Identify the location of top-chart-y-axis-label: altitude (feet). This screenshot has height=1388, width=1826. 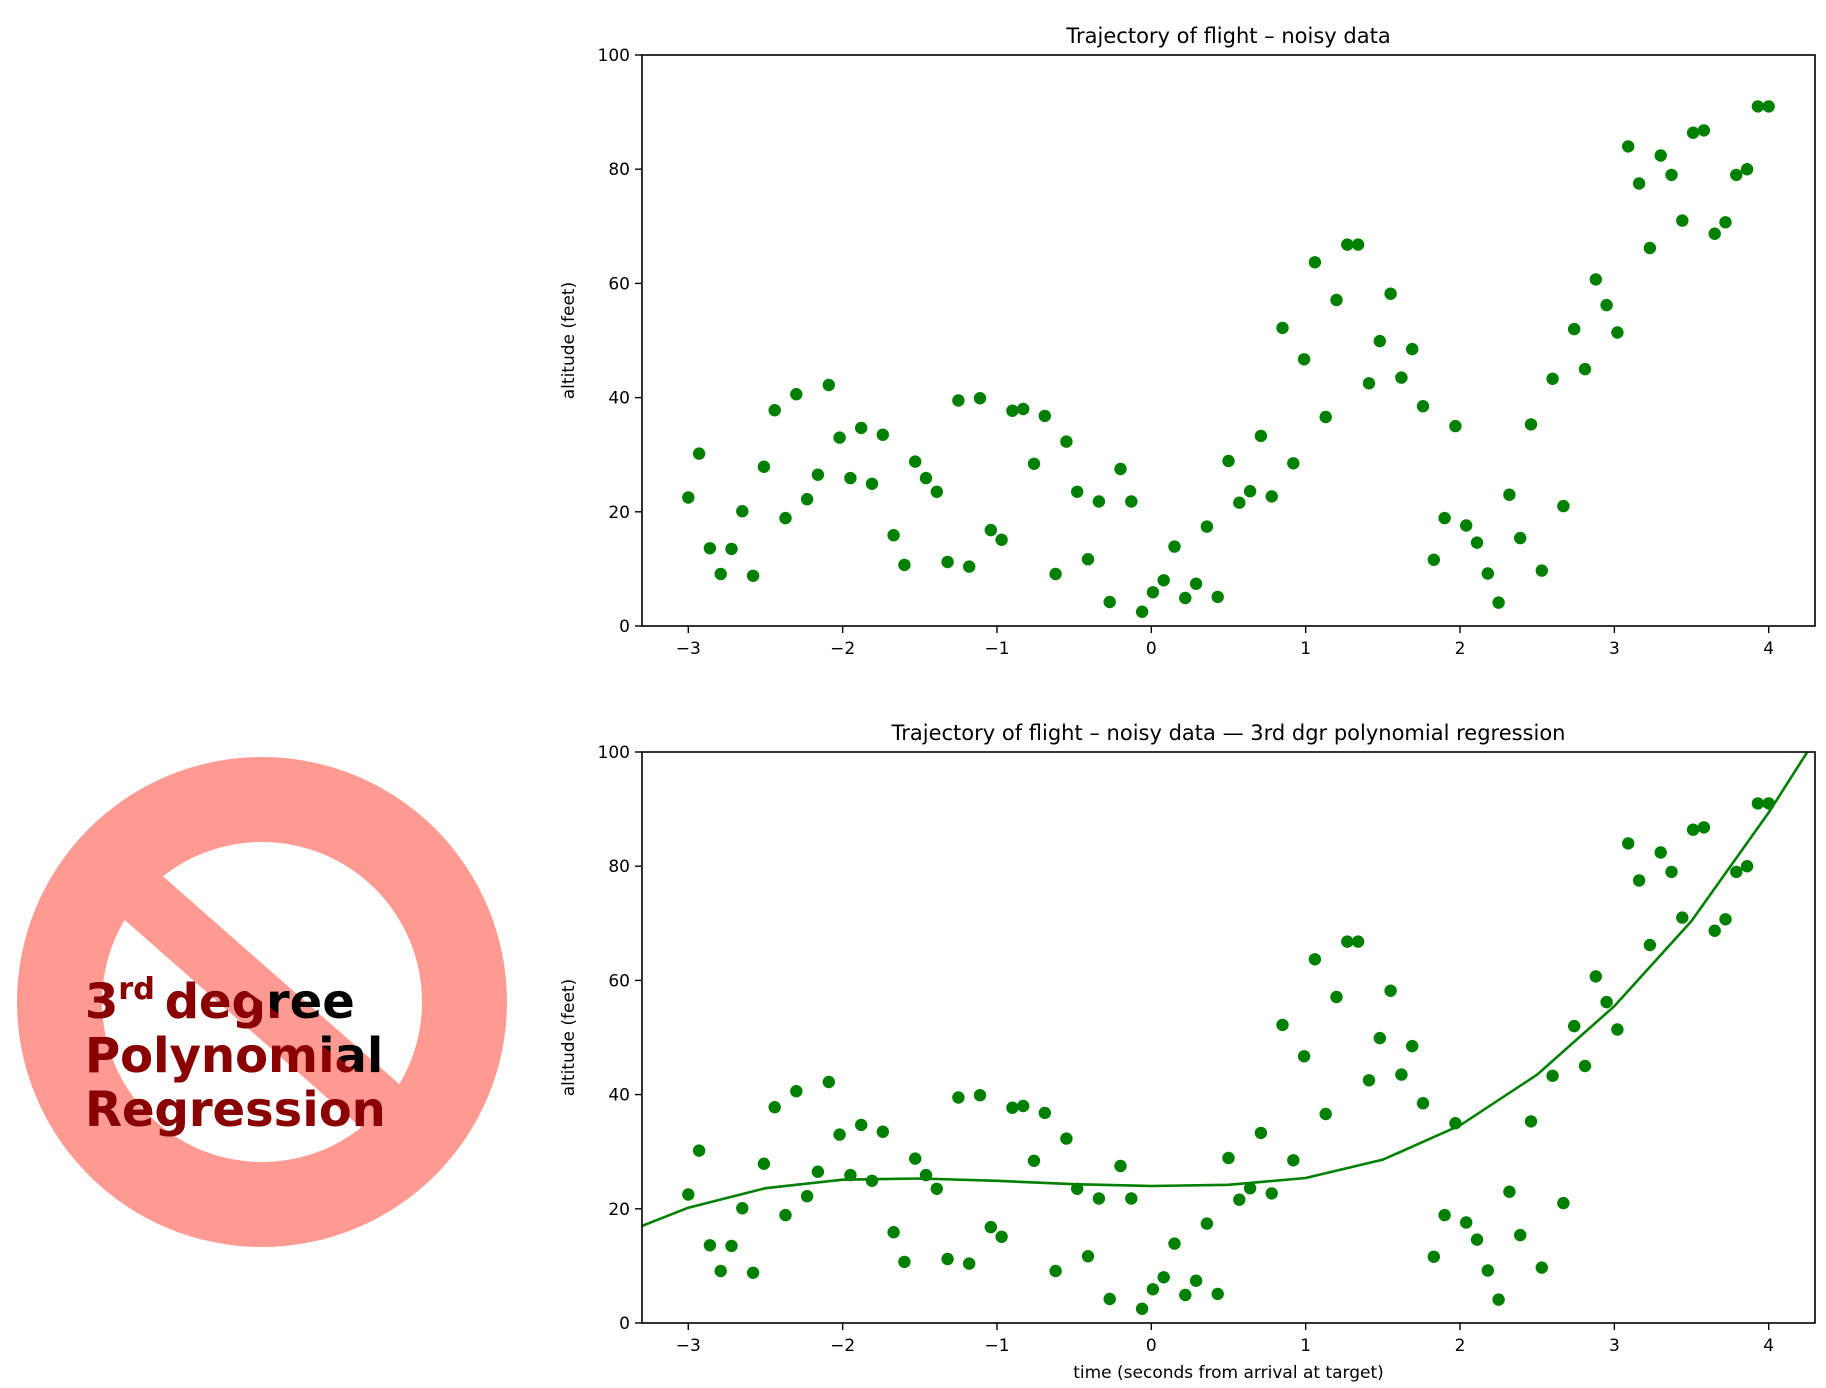
(569, 340).